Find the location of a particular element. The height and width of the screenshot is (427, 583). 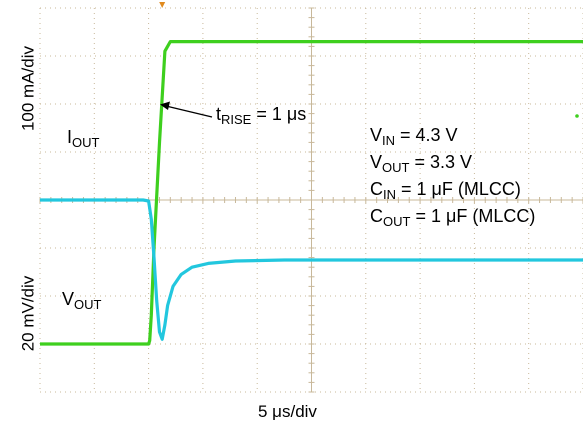

bottom-y-axis-label: 20 mV/div is located at coordinates (28, 313).